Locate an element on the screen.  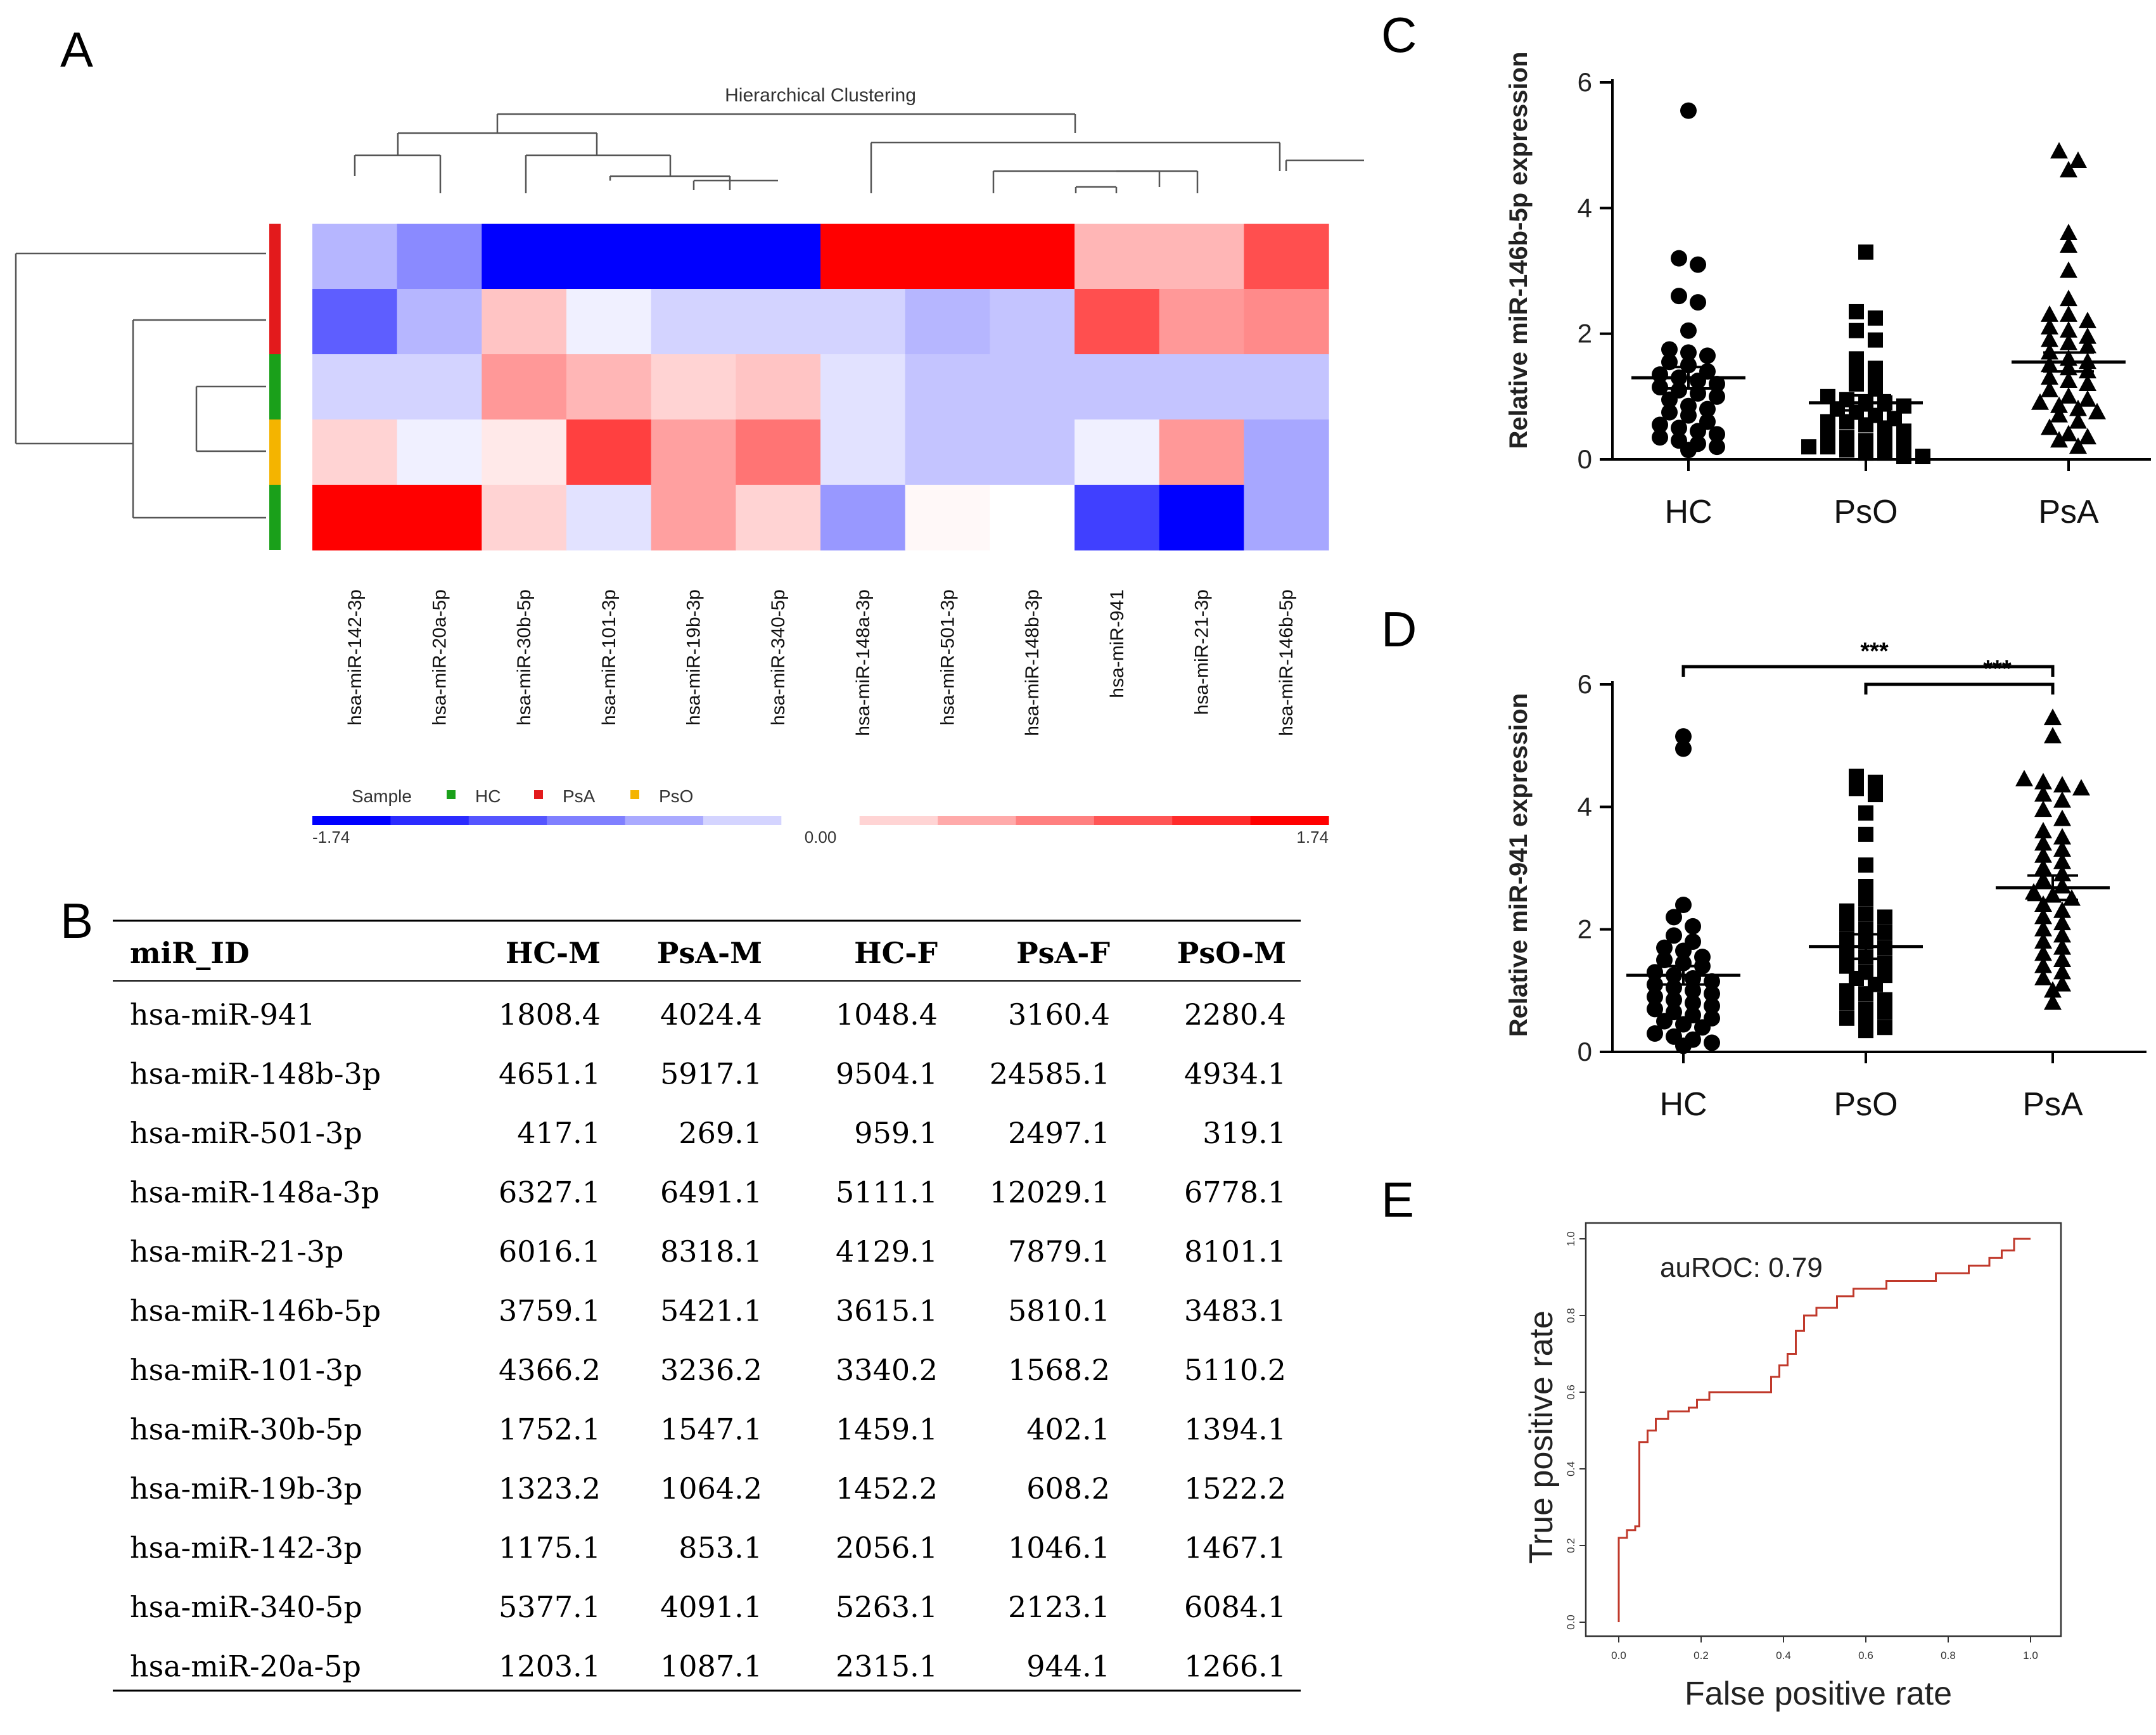
row-group-colorbar is located at coordinates (275, 387).